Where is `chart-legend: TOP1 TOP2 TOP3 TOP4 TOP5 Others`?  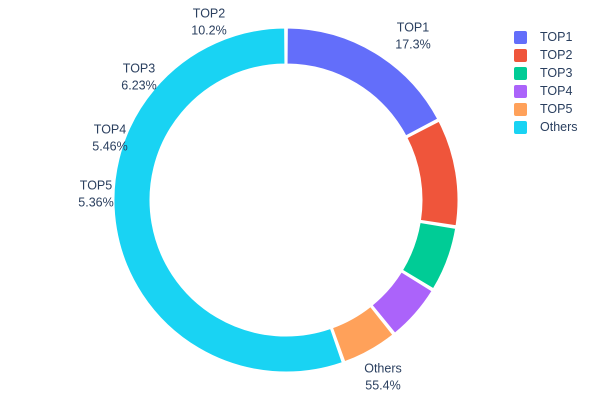 chart-legend: TOP1 TOP2 TOP3 TOP4 TOP5 Others is located at coordinates (557, 82).